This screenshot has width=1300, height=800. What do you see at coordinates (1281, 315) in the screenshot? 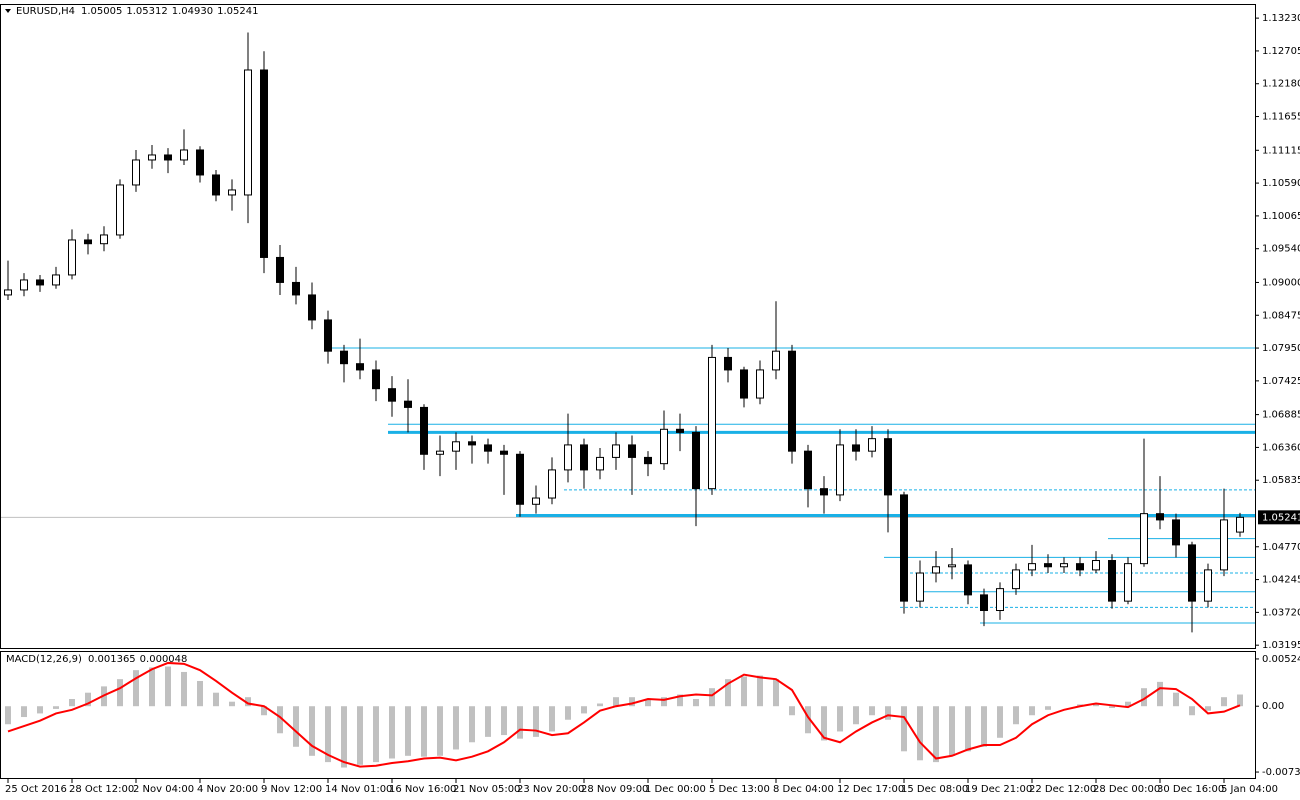
I see `y-tick-label: 1.08475` at bounding box center [1281, 315].